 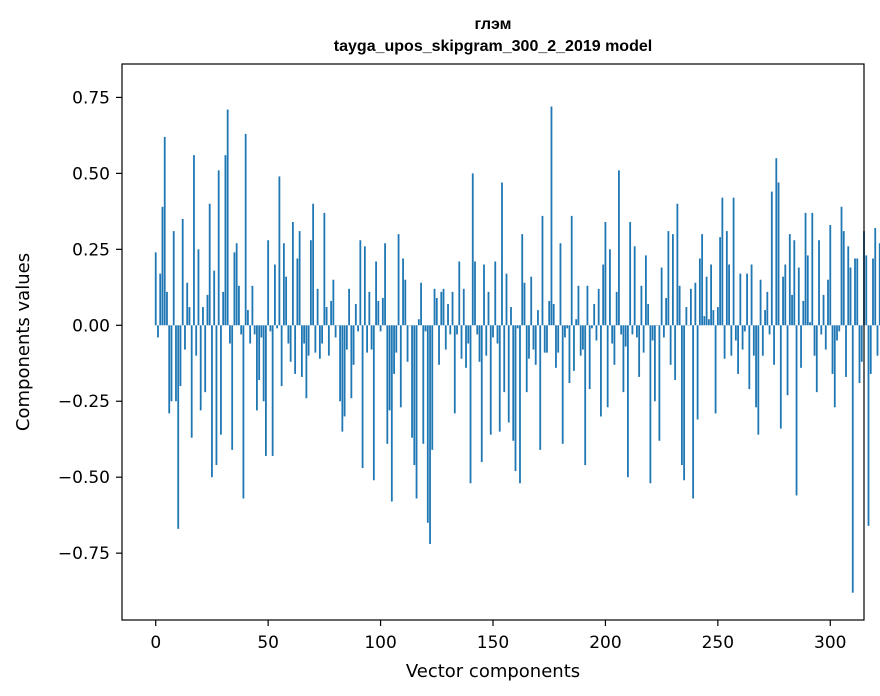 What do you see at coordinates (268, 643) in the screenshot?
I see `x-tick-label: 50` at bounding box center [268, 643].